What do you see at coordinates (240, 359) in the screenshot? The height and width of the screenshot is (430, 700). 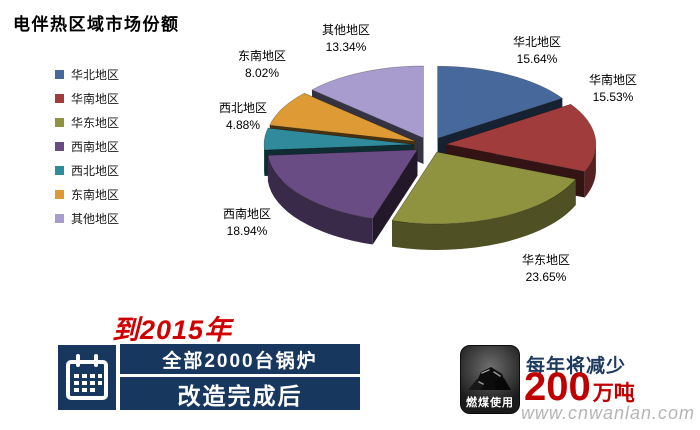 I see `banner-line1: 全部2000台锅炉` at bounding box center [240, 359].